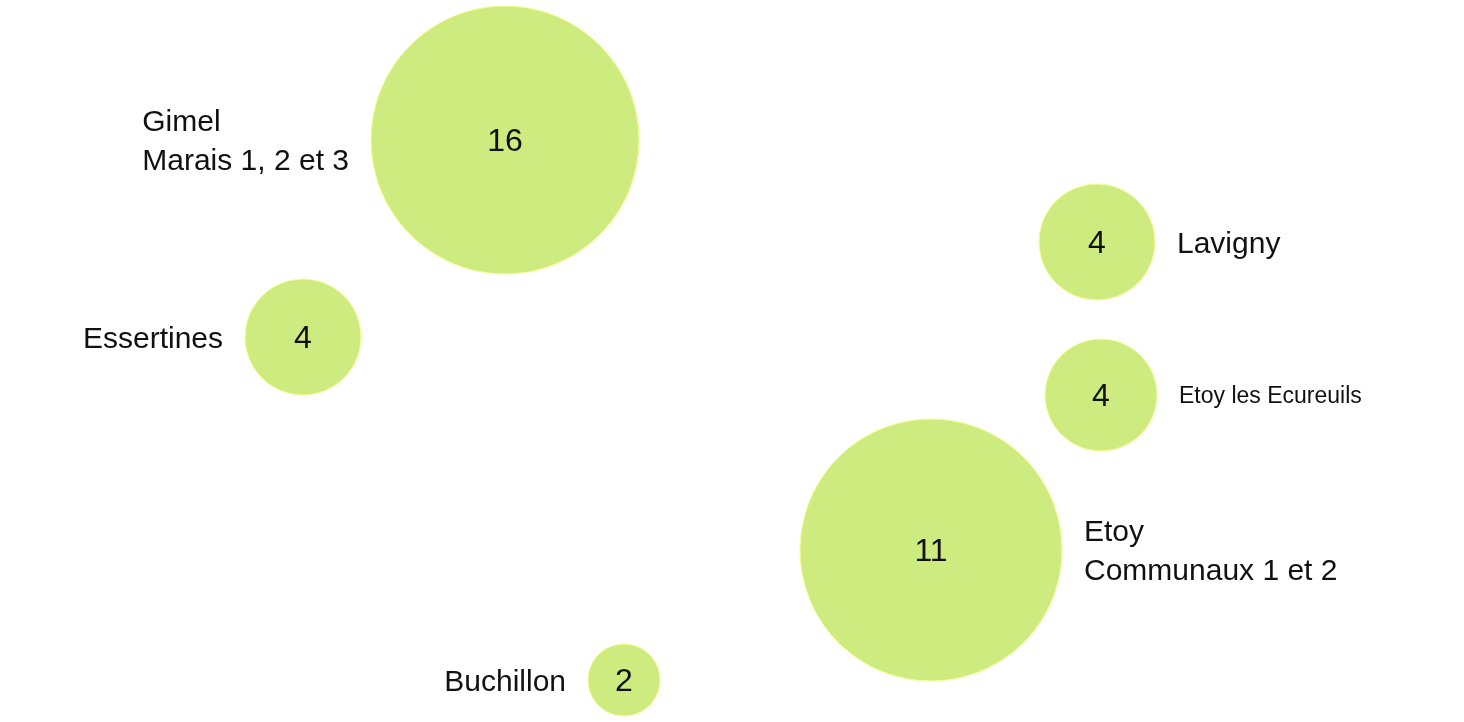 The height and width of the screenshot is (722, 1464). What do you see at coordinates (505, 680) in the screenshot?
I see `category-label: Buchillon` at bounding box center [505, 680].